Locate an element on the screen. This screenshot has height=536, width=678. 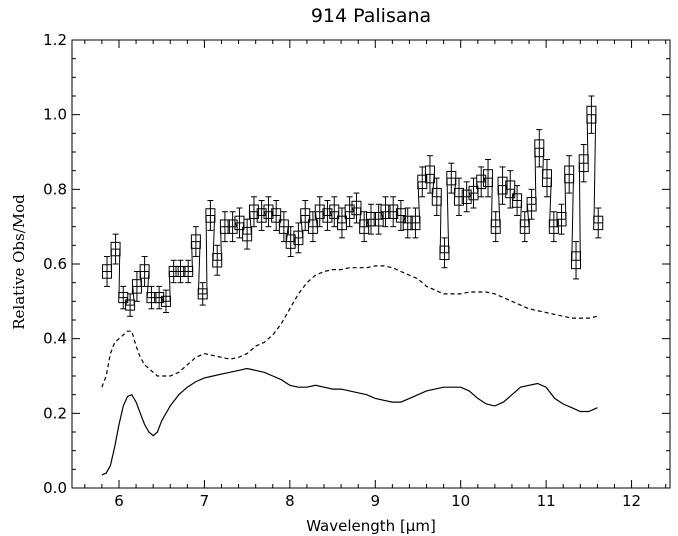
y-axis-label: Relative Obs/Mod is located at coordinates (19, 262).